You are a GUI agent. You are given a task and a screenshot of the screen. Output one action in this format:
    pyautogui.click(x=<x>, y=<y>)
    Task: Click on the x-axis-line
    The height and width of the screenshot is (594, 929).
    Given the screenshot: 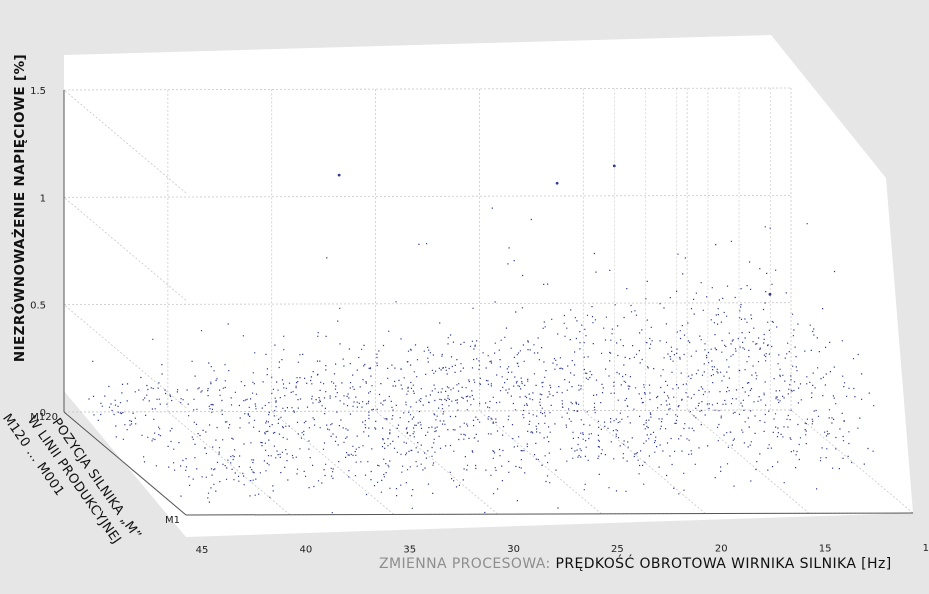 What is the action you would take?
    pyautogui.click(x=549, y=514)
    